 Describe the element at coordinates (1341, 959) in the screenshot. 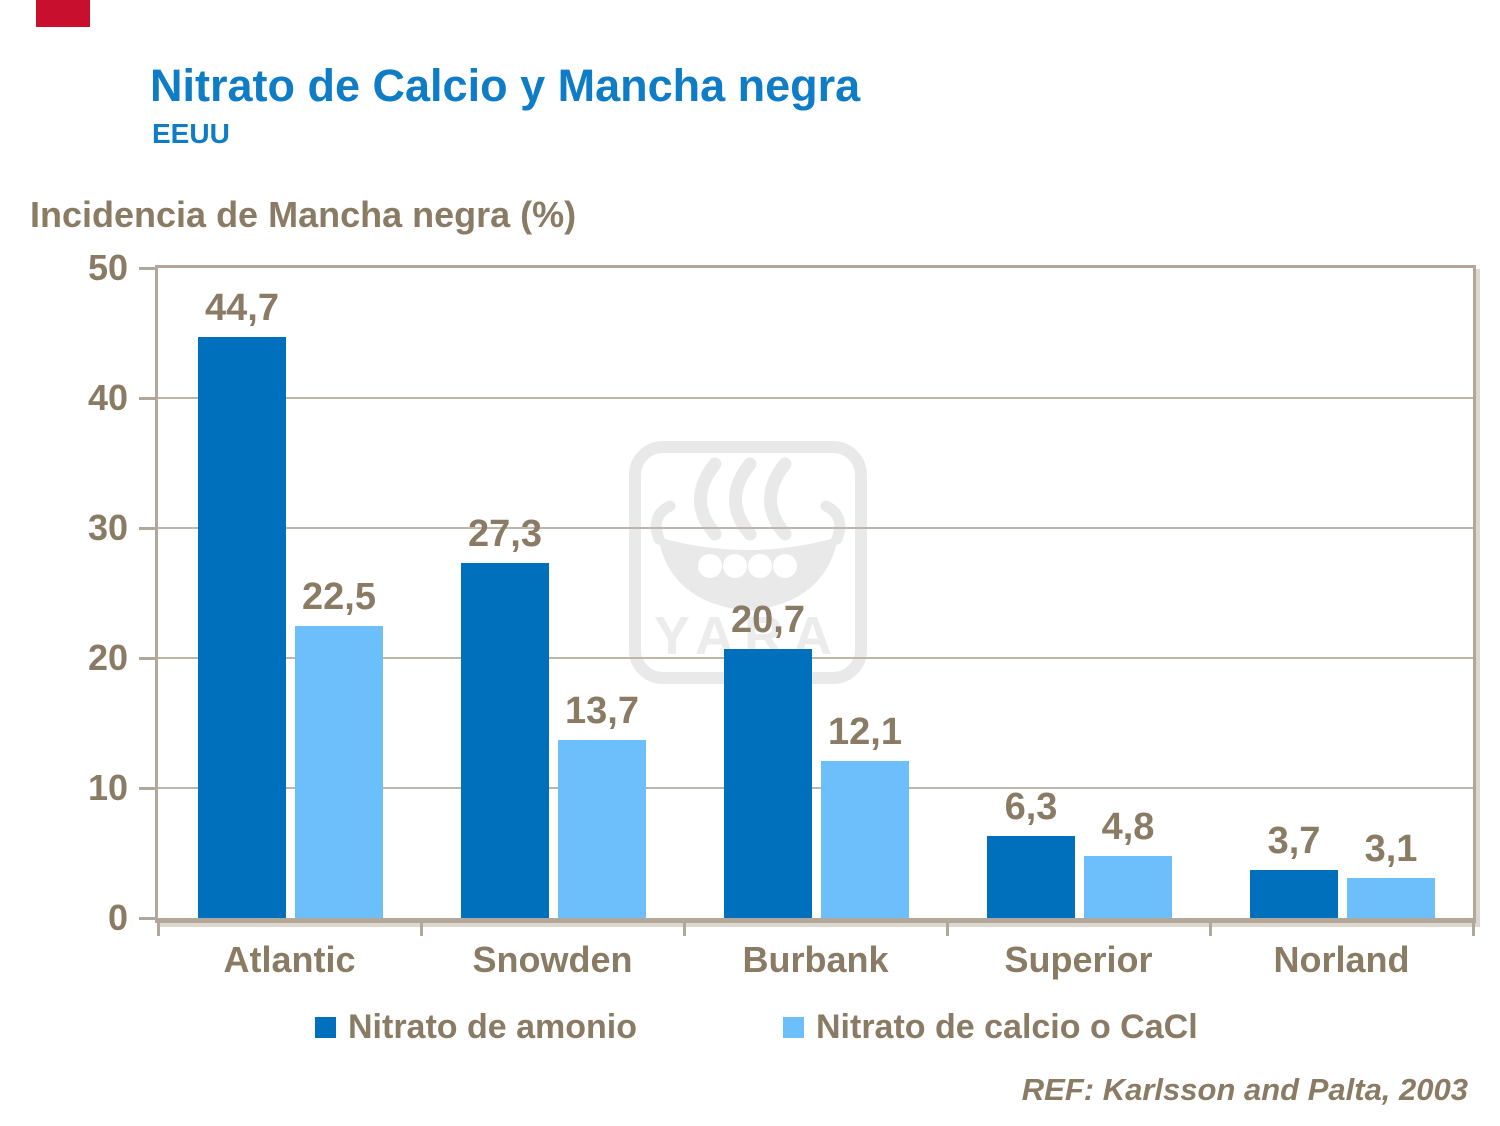

I see `x-category-label-norland: Norland` at that location.